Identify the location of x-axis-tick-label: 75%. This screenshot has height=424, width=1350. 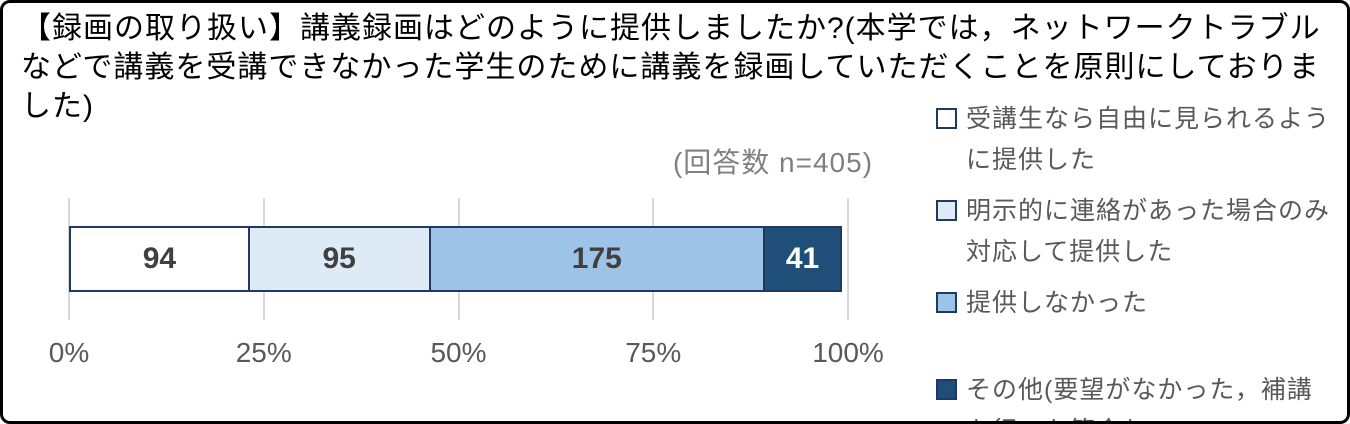
(653, 352).